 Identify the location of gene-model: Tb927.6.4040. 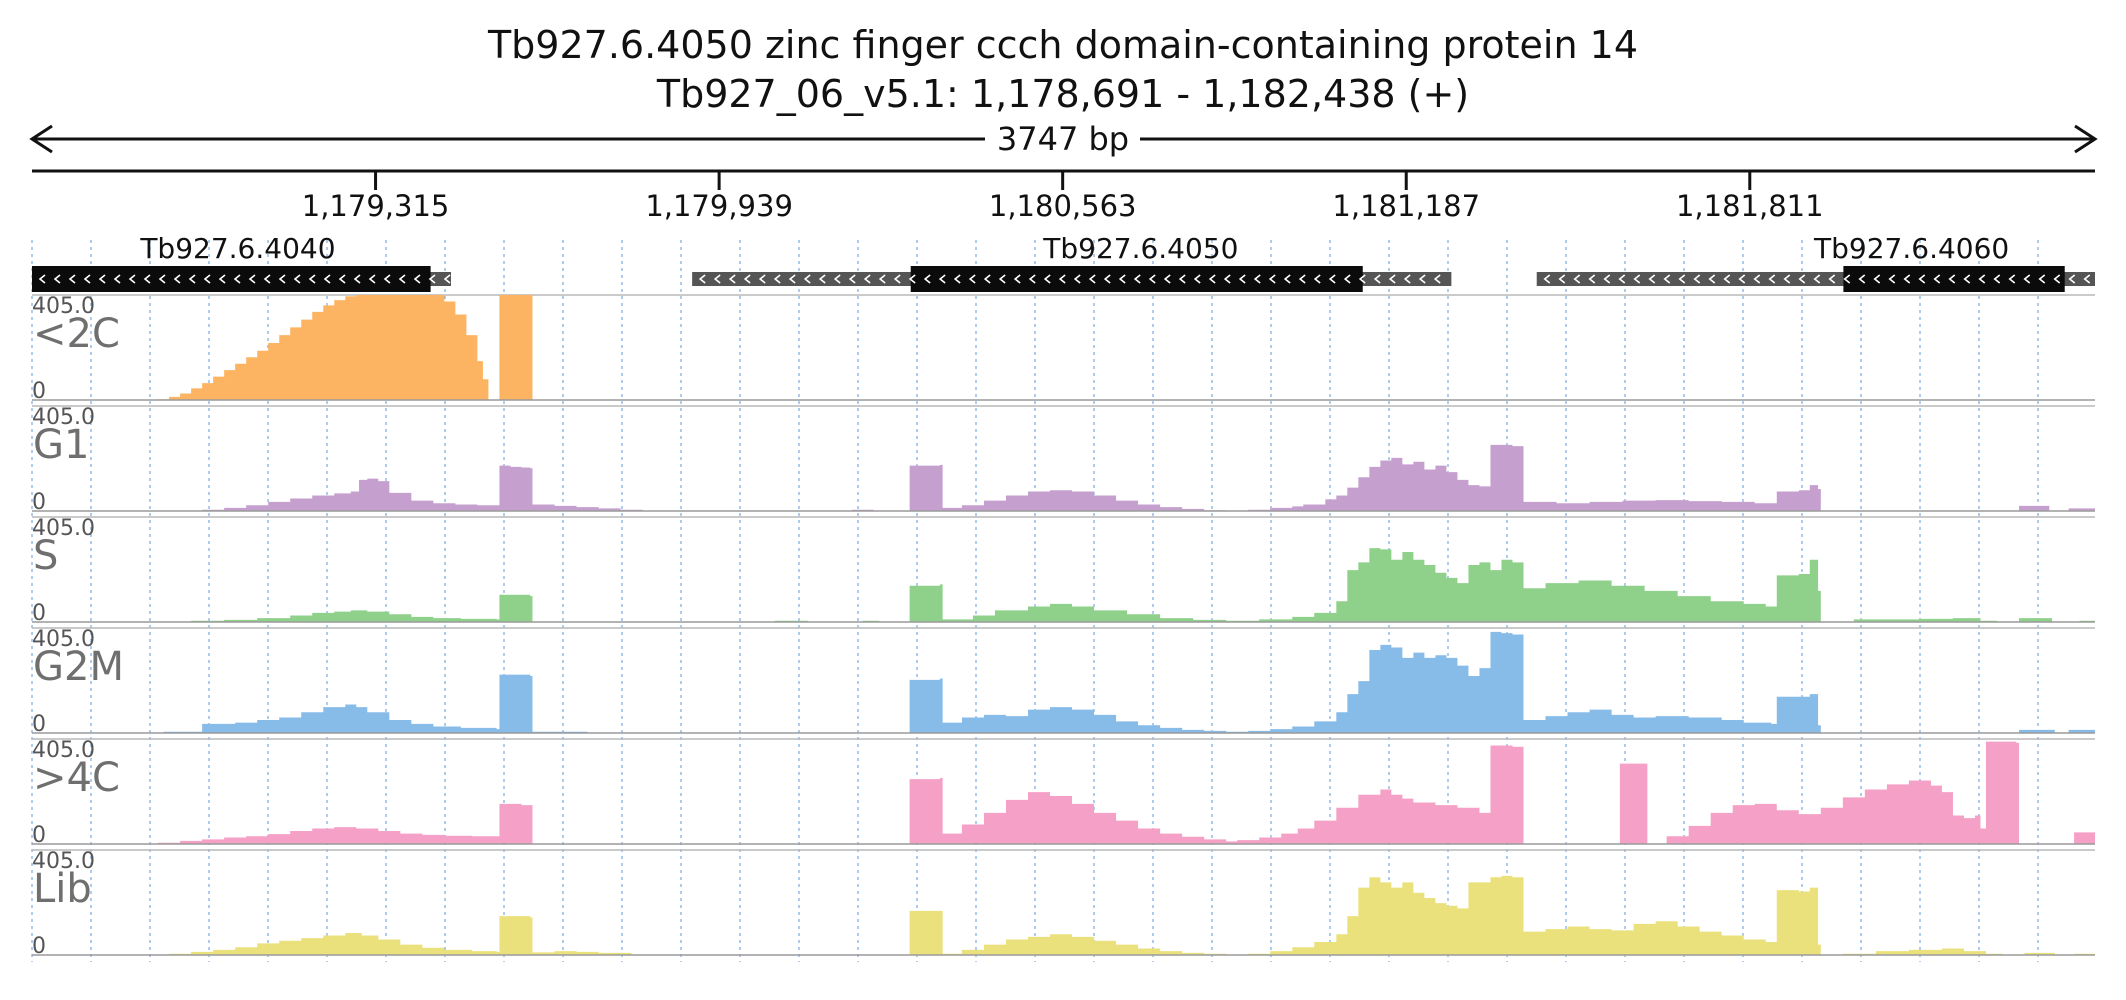
(241, 262).